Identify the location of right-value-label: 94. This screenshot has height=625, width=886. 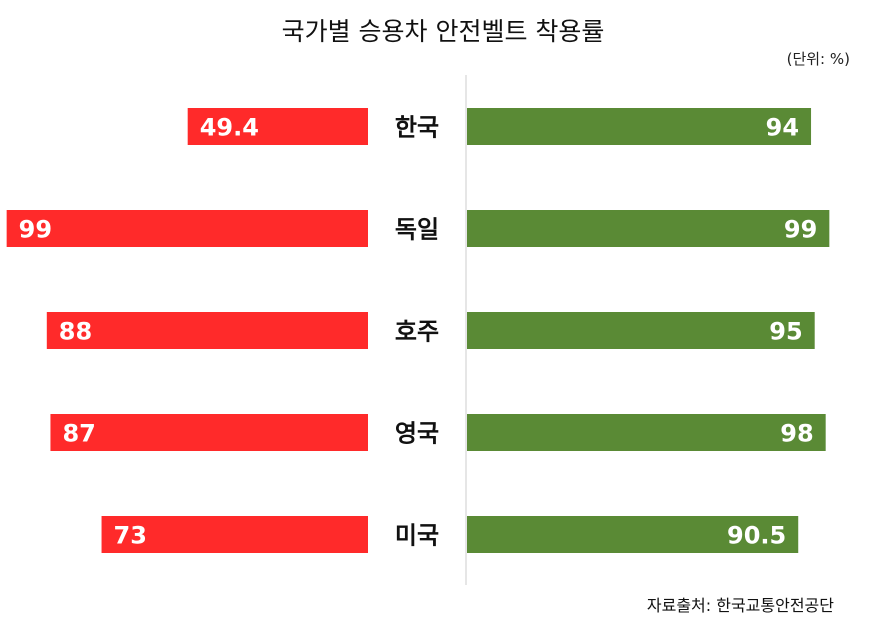
(782, 128).